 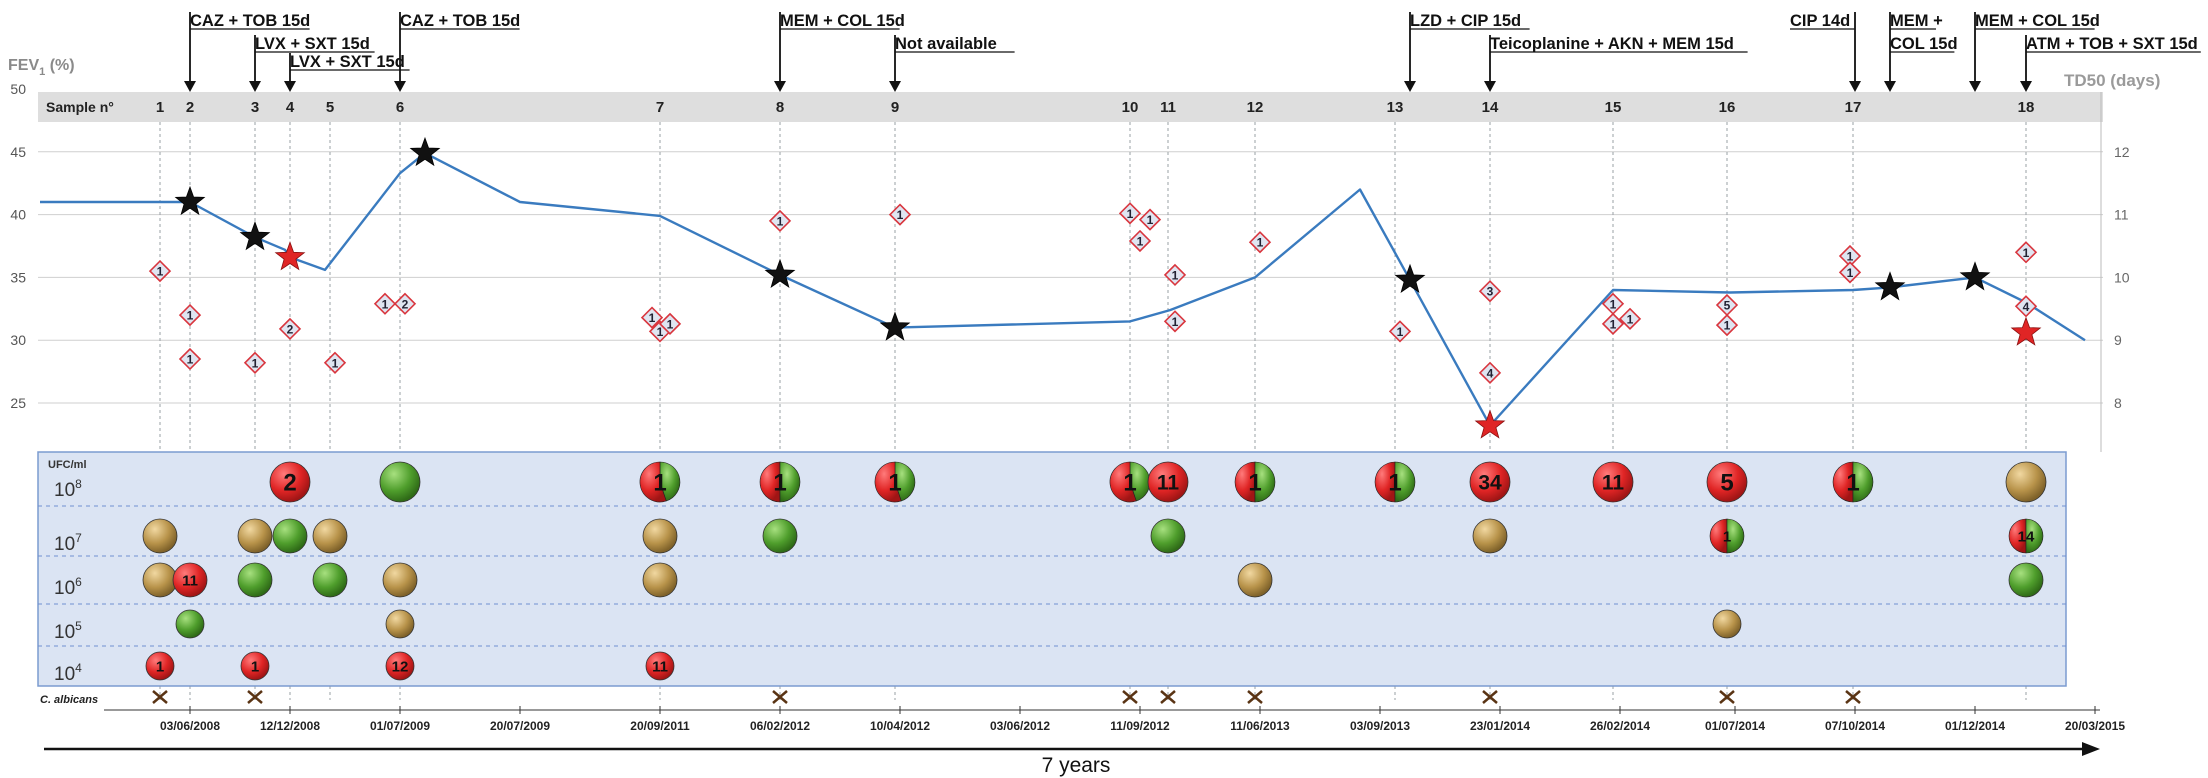 I want to click on x-date-label: 20/09/2011, so click(x=660, y=726).